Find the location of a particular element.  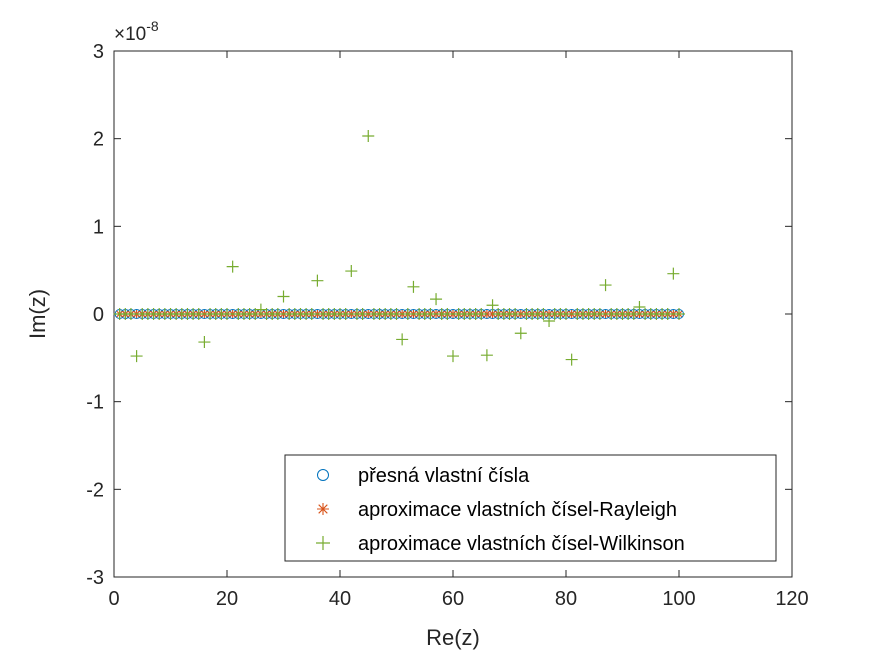

y-tick-label: 1 is located at coordinates (98, 227).